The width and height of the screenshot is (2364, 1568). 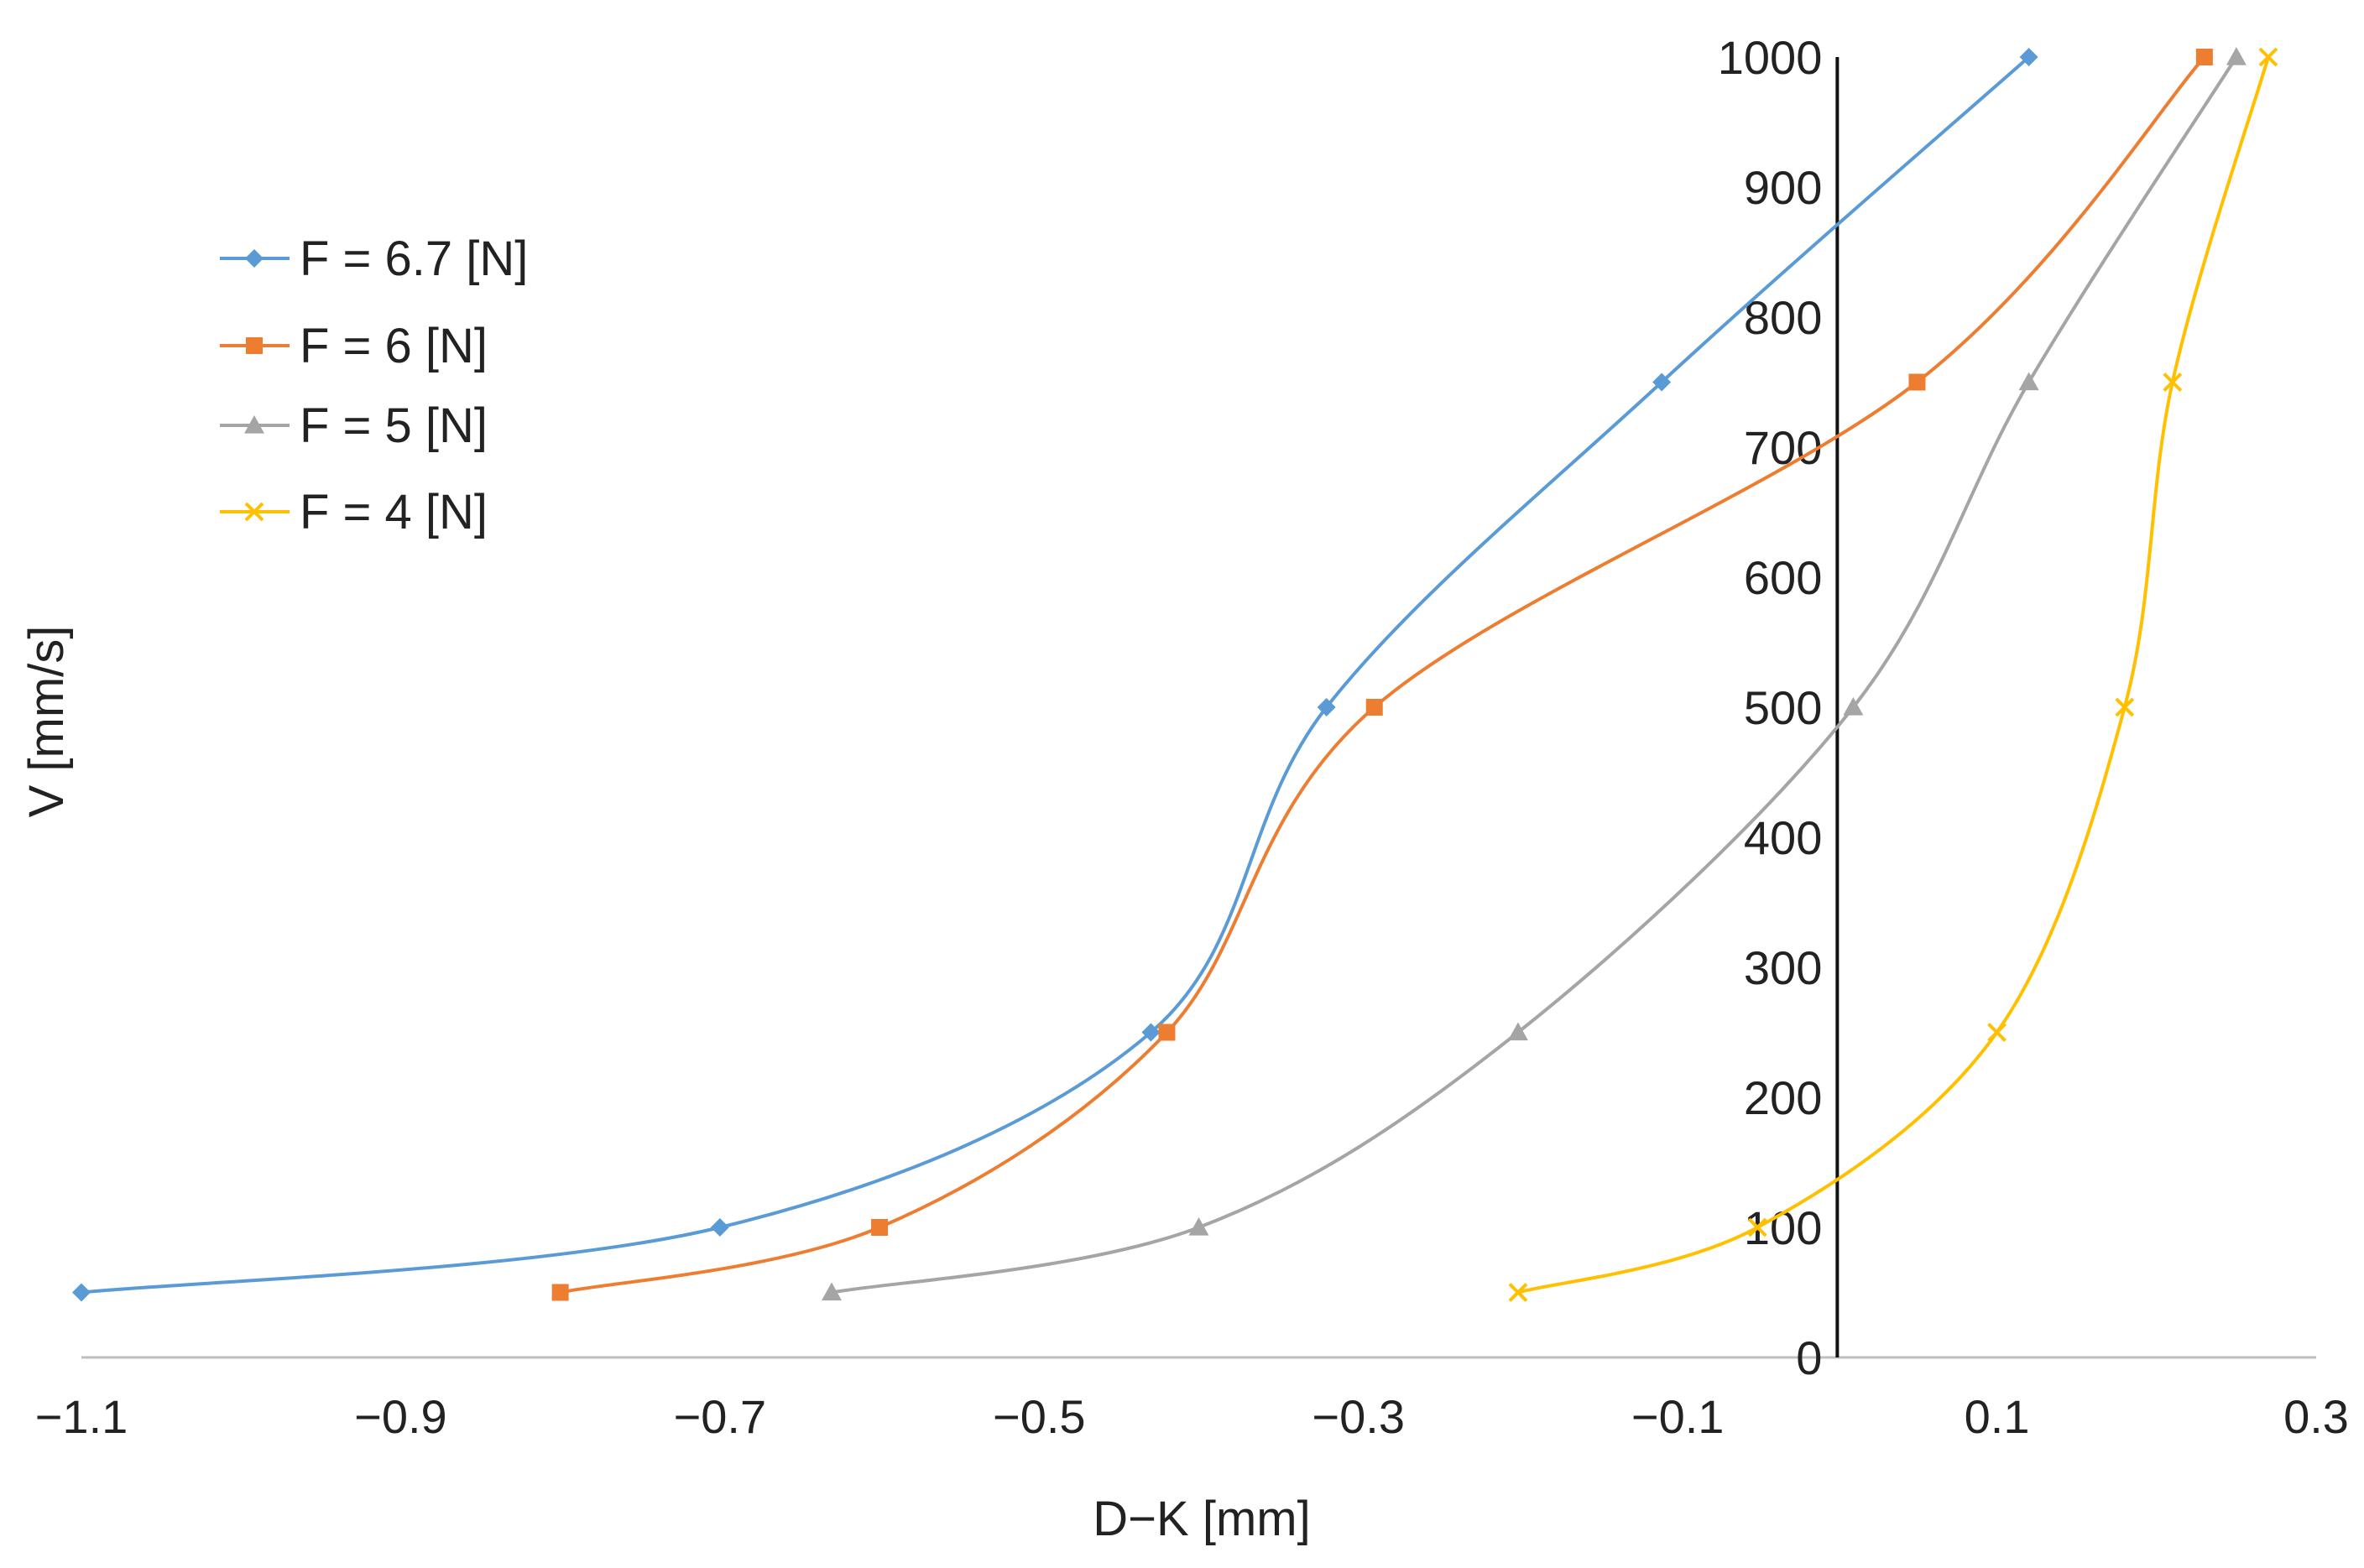 What do you see at coordinates (1783, 188) in the screenshot?
I see `y-tick-label: 900` at bounding box center [1783, 188].